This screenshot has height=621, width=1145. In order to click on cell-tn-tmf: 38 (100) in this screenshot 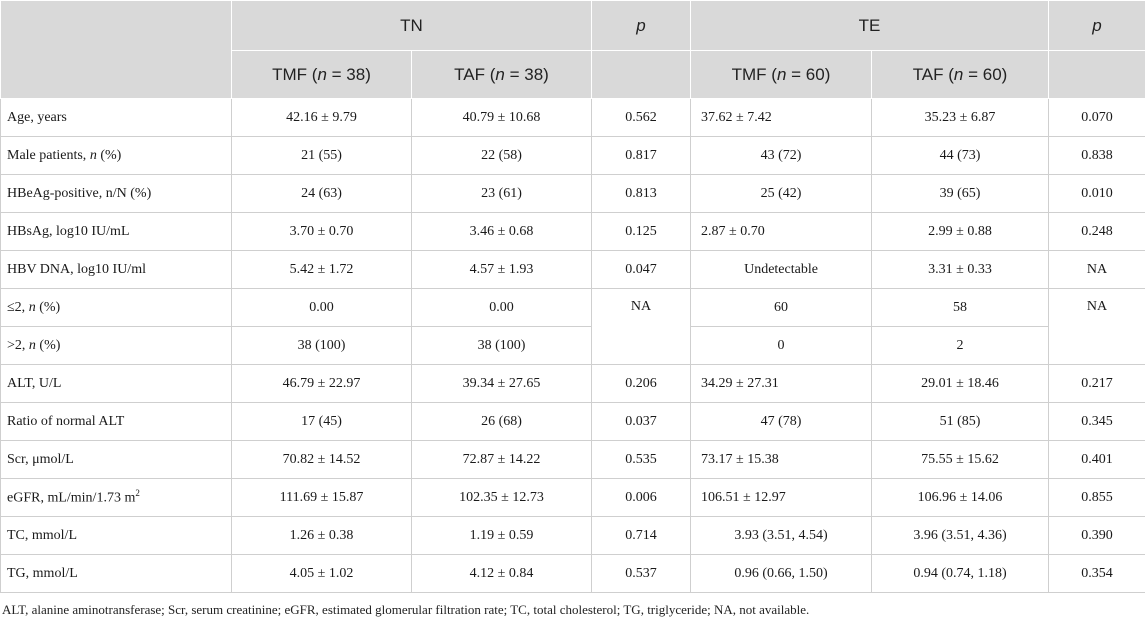, I will do `click(321, 345)`.